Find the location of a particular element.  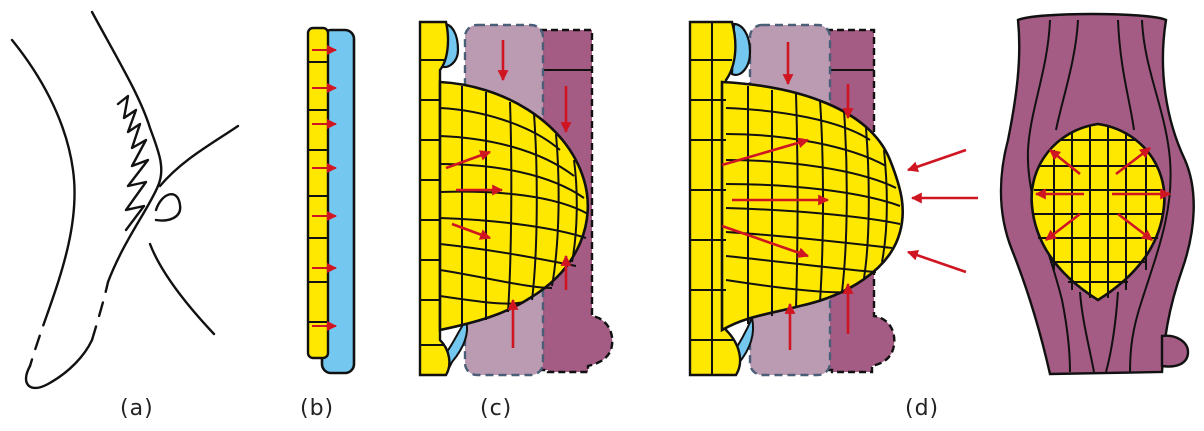

inner-dashed is located at coordinates (100, 311).